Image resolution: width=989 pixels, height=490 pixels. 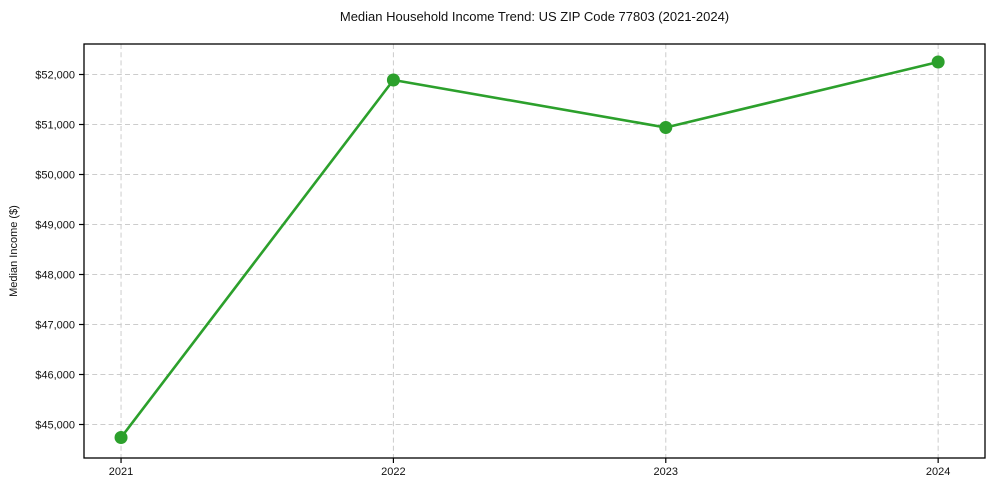 I want to click on y-tick-label: $50,000, so click(x=55, y=176).